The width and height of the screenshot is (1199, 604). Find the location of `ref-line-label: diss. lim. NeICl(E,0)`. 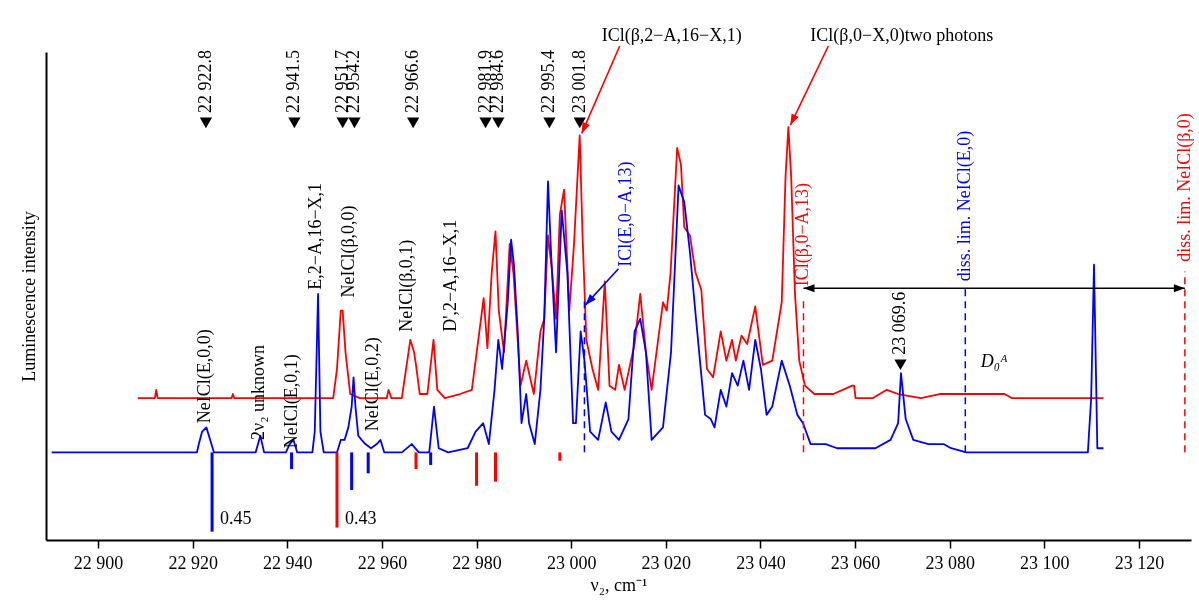

ref-line-label: diss. lim. NeICl(E,0) is located at coordinates (965, 206).